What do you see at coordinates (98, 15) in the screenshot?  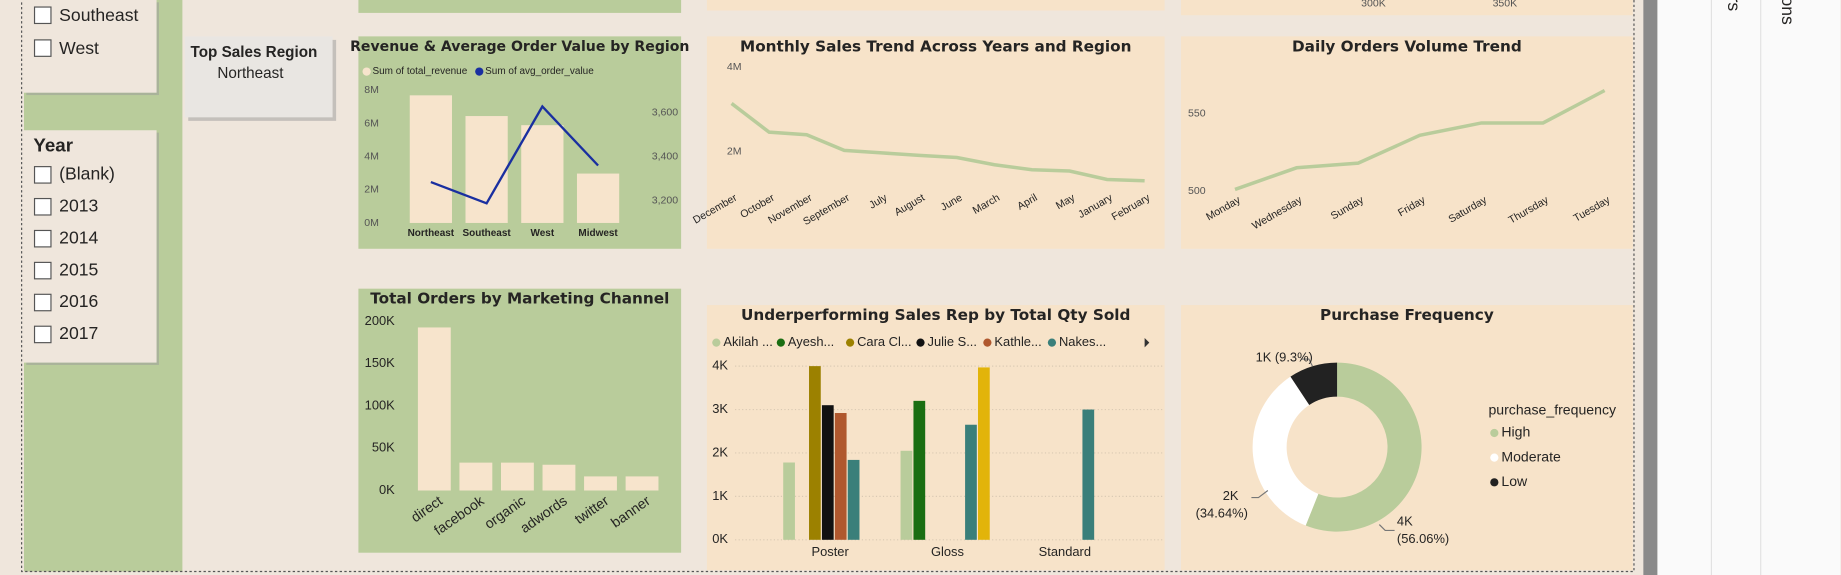 I see `slicer-item: Southeast` at bounding box center [98, 15].